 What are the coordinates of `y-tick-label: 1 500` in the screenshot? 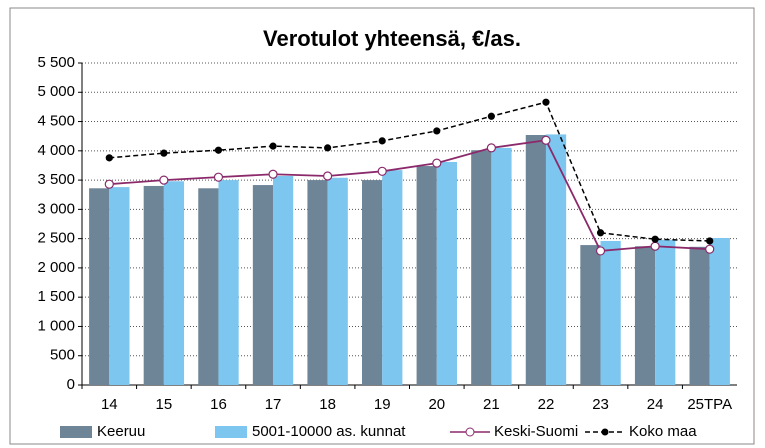 It's located at (56, 296).